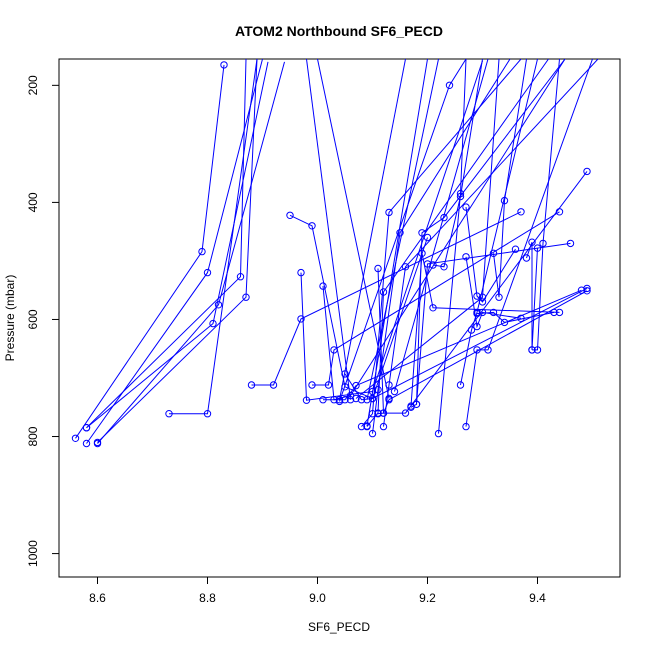 The width and height of the screenshot is (650, 650). What do you see at coordinates (33, 85) in the screenshot?
I see `y-tick-label: 200` at bounding box center [33, 85].